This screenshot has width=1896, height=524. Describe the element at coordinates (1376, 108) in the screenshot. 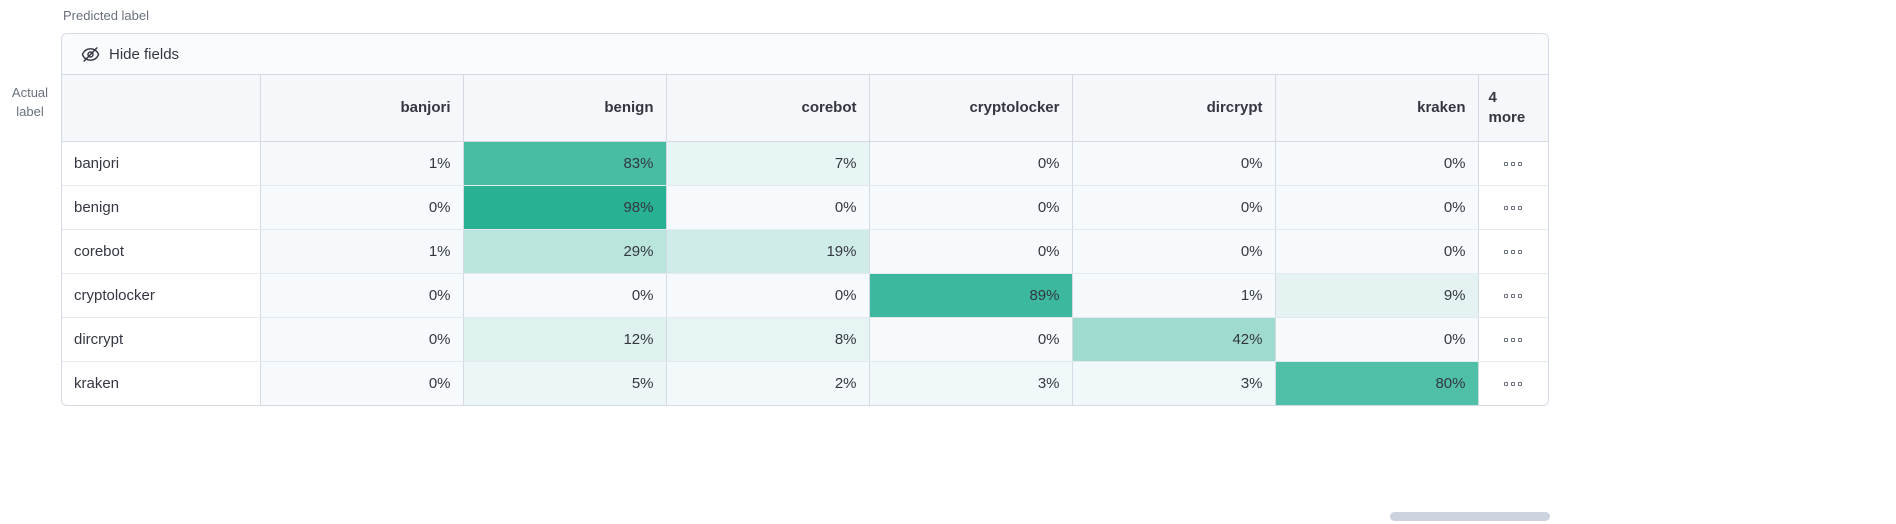

I see `column-header-kraken: kraken` at that location.